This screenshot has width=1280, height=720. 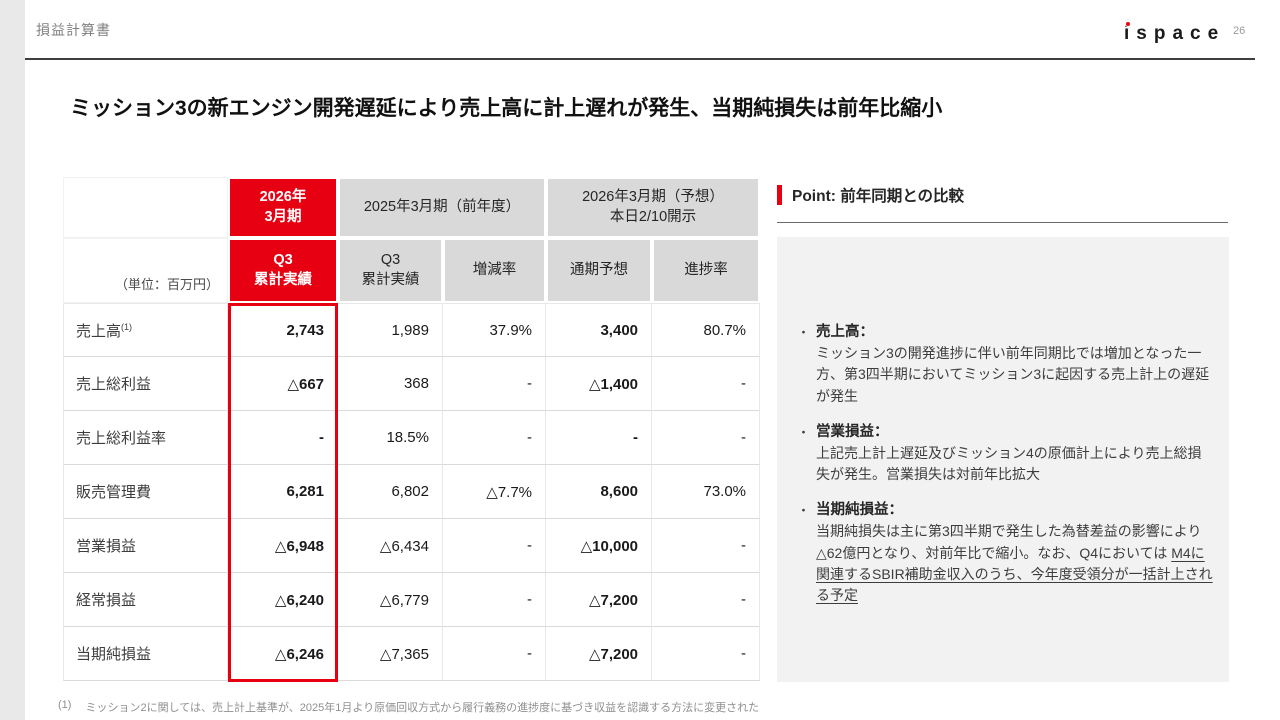 I want to click on header-change-rate: 増減率, so click(x=495, y=270).